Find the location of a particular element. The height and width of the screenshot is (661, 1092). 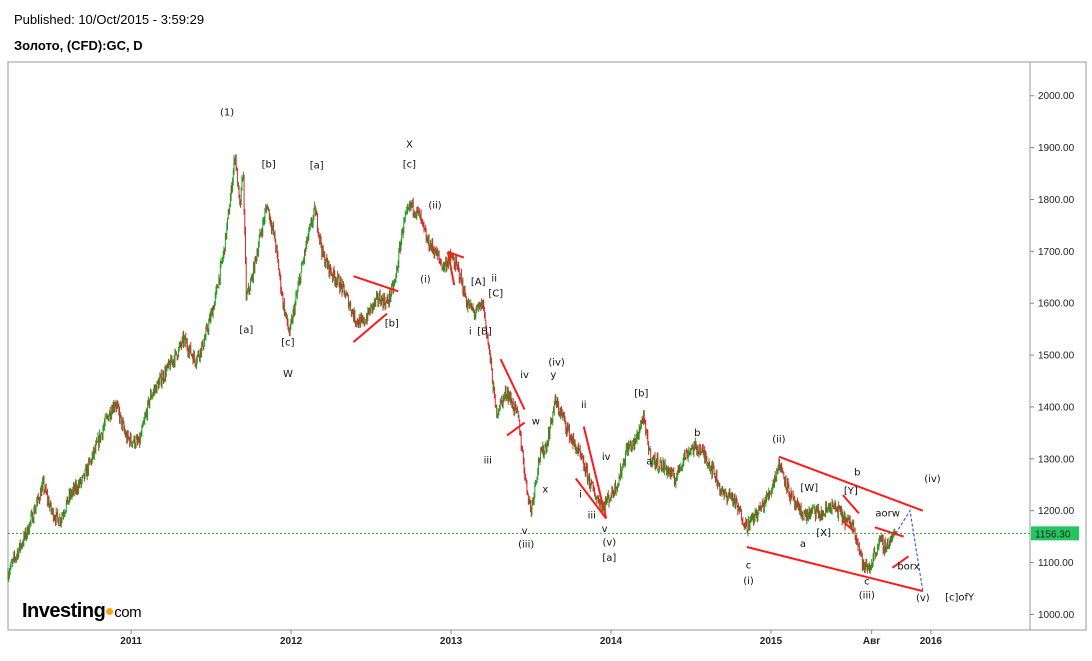

price-axis-frame is located at coordinates (1058, 346).